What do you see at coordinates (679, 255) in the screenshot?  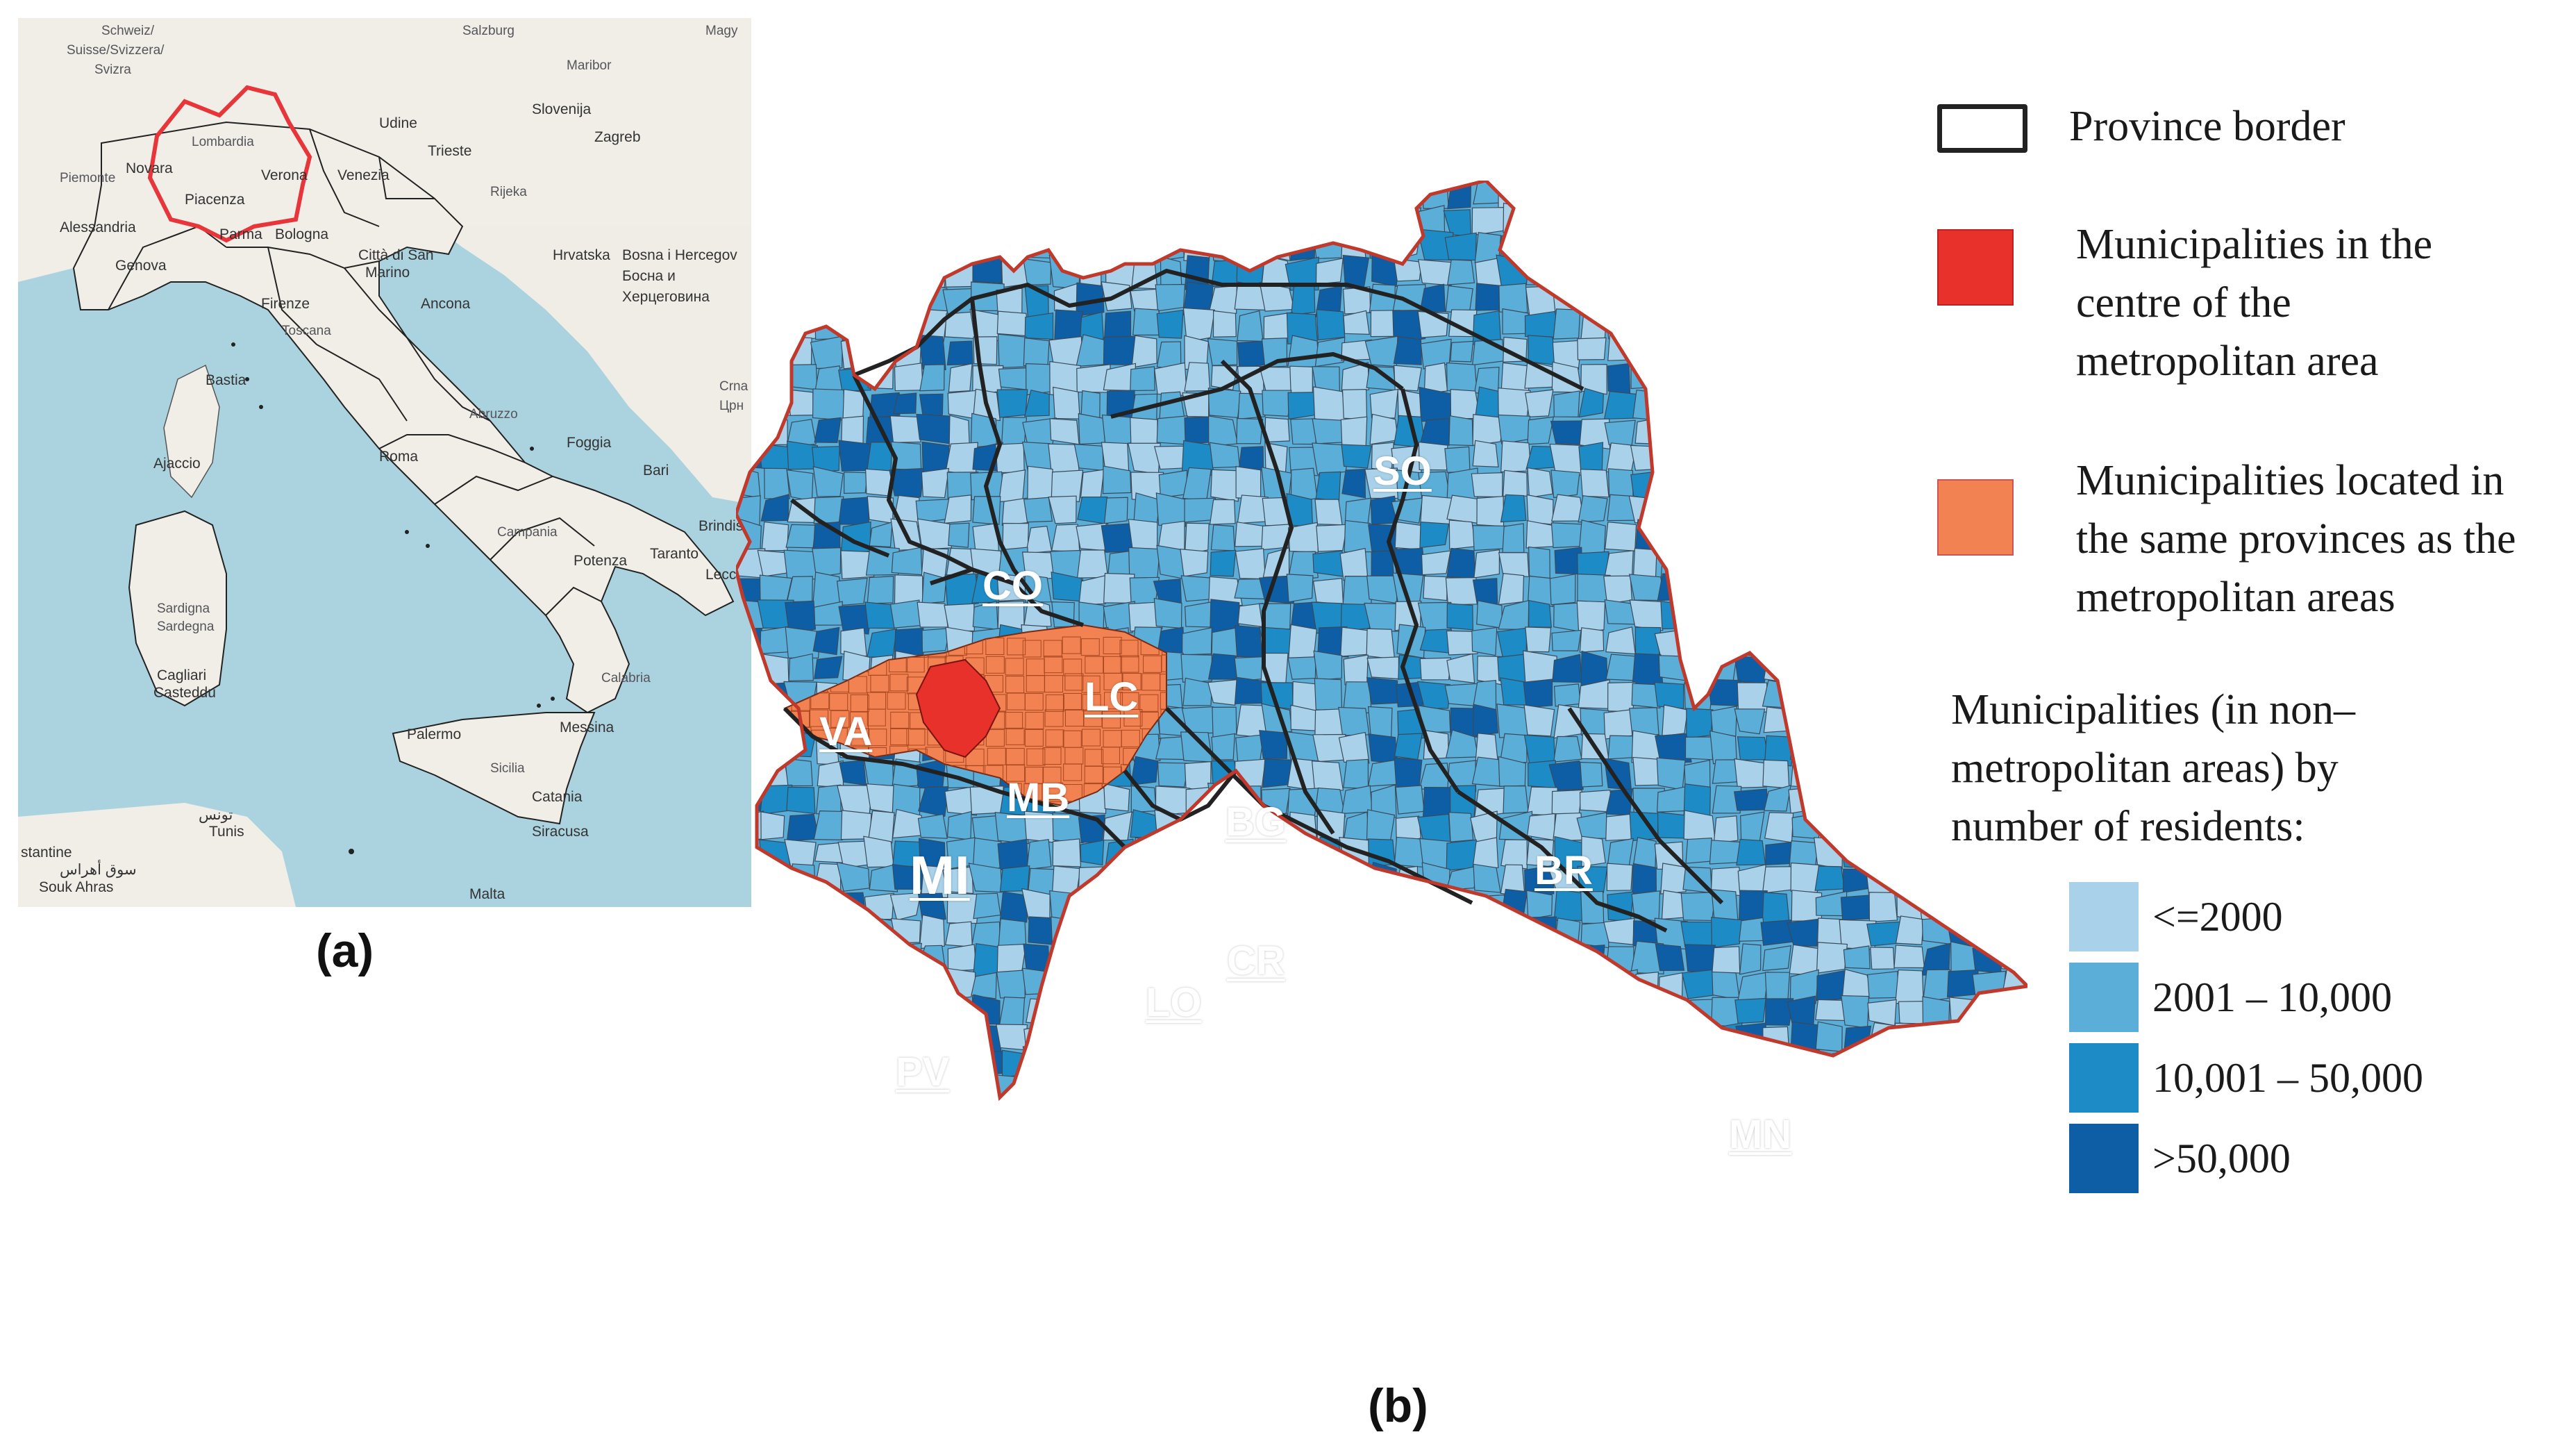 I see `map-label: Bosna i Hercegov` at bounding box center [679, 255].